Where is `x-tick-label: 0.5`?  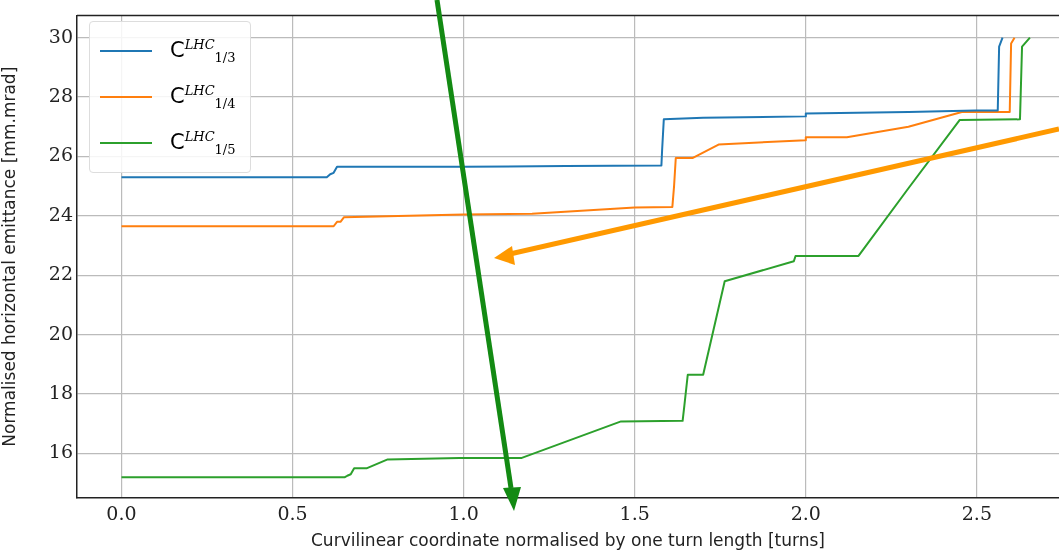
x-tick-label: 0.5 is located at coordinates (292, 513).